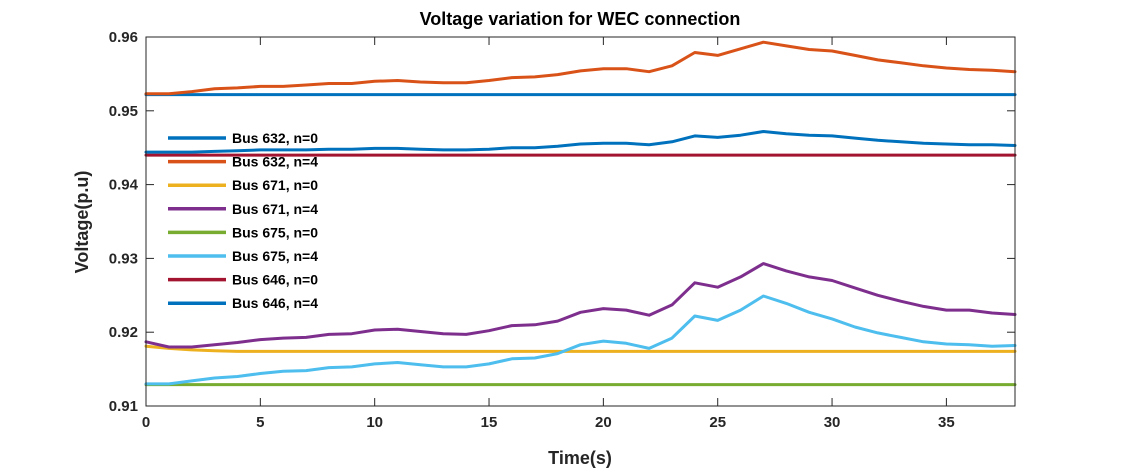  Describe the element at coordinates (275, 303) in the screenshot. I see `legend-label-7: Bus 646, n=4` at that location.